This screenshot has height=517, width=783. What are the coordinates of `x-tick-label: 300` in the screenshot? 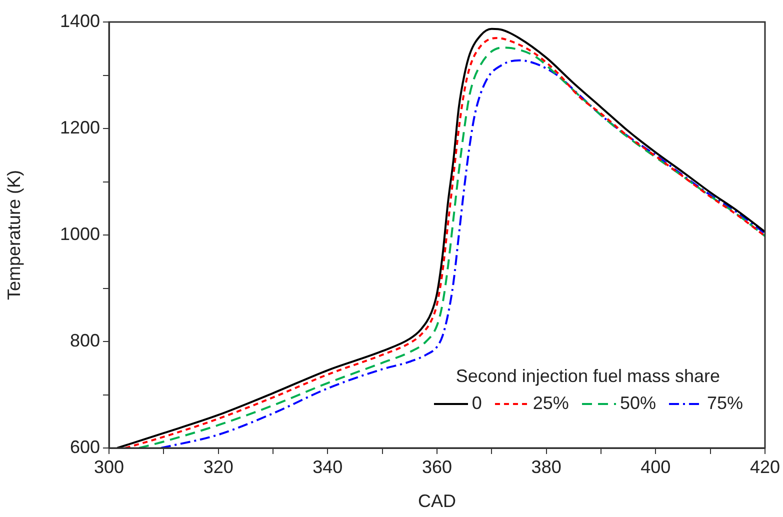 It's located at (109, 466).